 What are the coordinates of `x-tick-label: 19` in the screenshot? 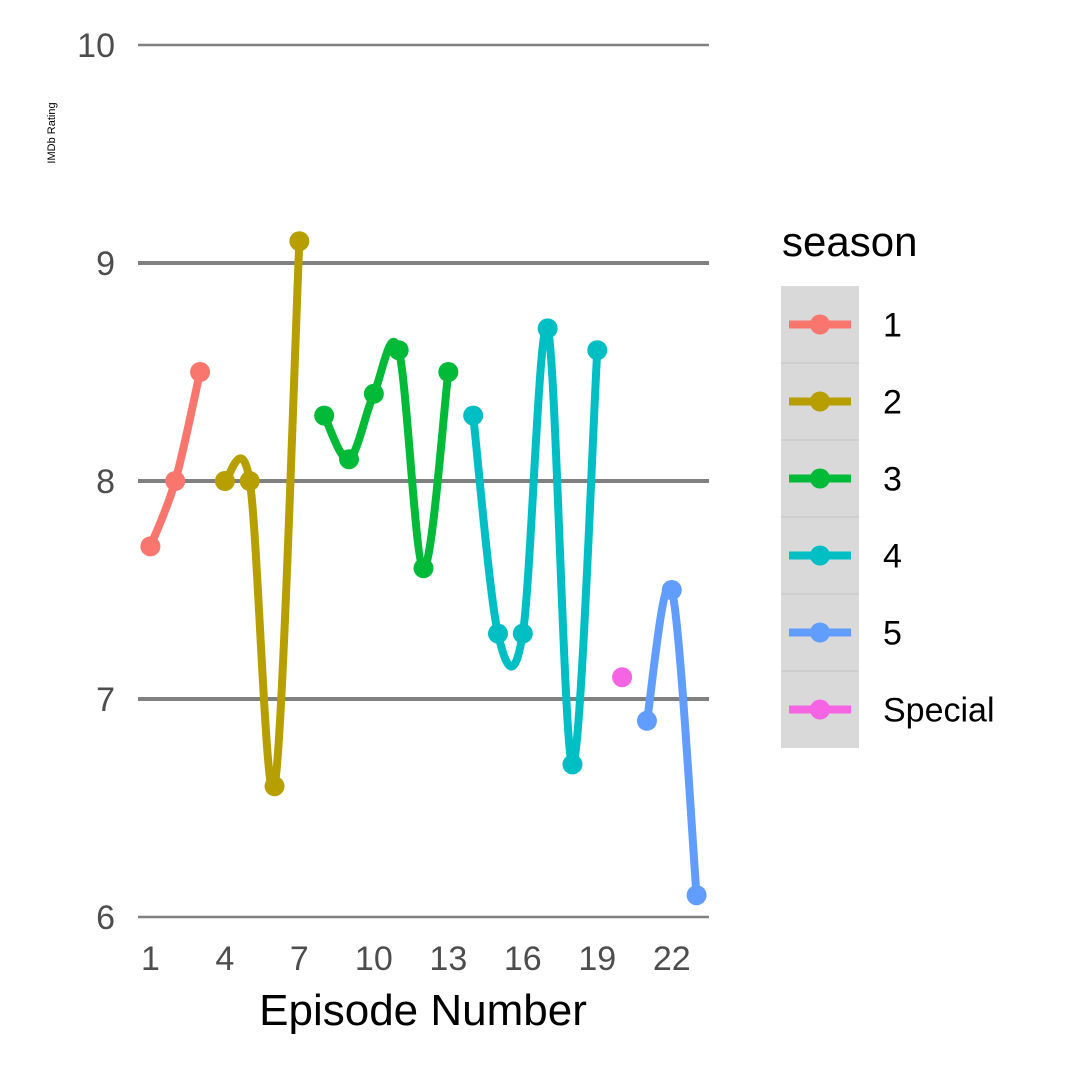 It's located at (597, 959).